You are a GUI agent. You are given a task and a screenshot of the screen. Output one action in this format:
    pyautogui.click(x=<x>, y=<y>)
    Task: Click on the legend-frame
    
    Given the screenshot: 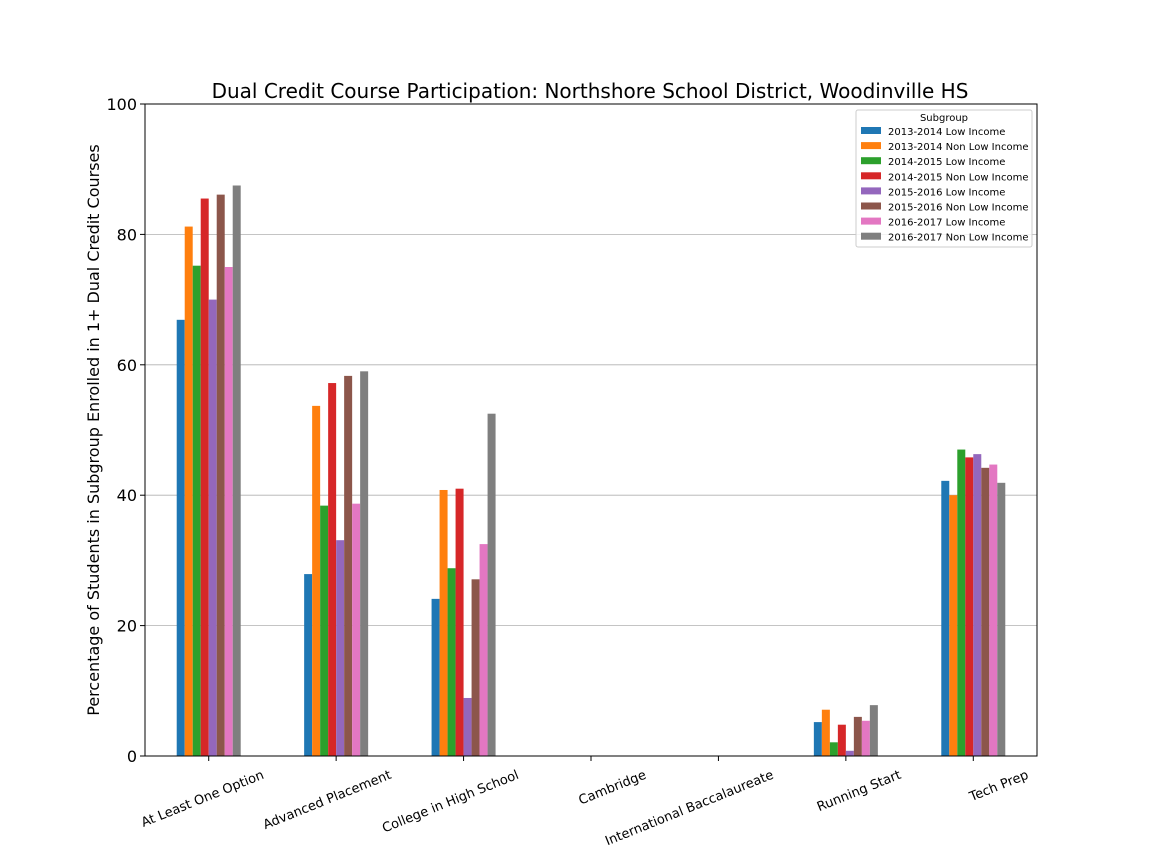 What is the action you would take?
    pyautogui.click(x=944, y=178)
    